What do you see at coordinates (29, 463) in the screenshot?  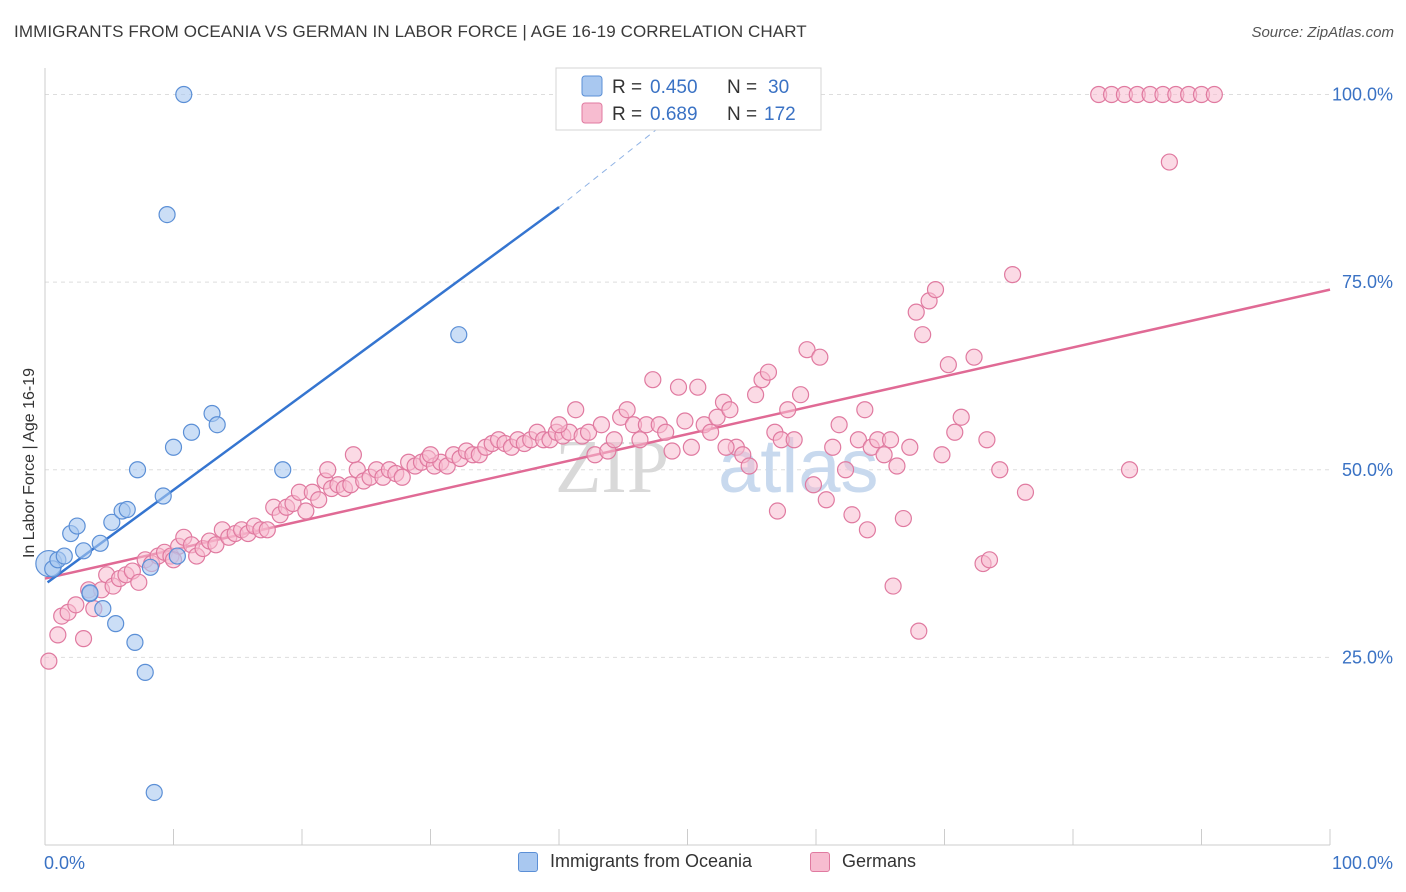 I see `y-axis-label: In Labor Force | Age 16-19` at bounding box center [29, 463].